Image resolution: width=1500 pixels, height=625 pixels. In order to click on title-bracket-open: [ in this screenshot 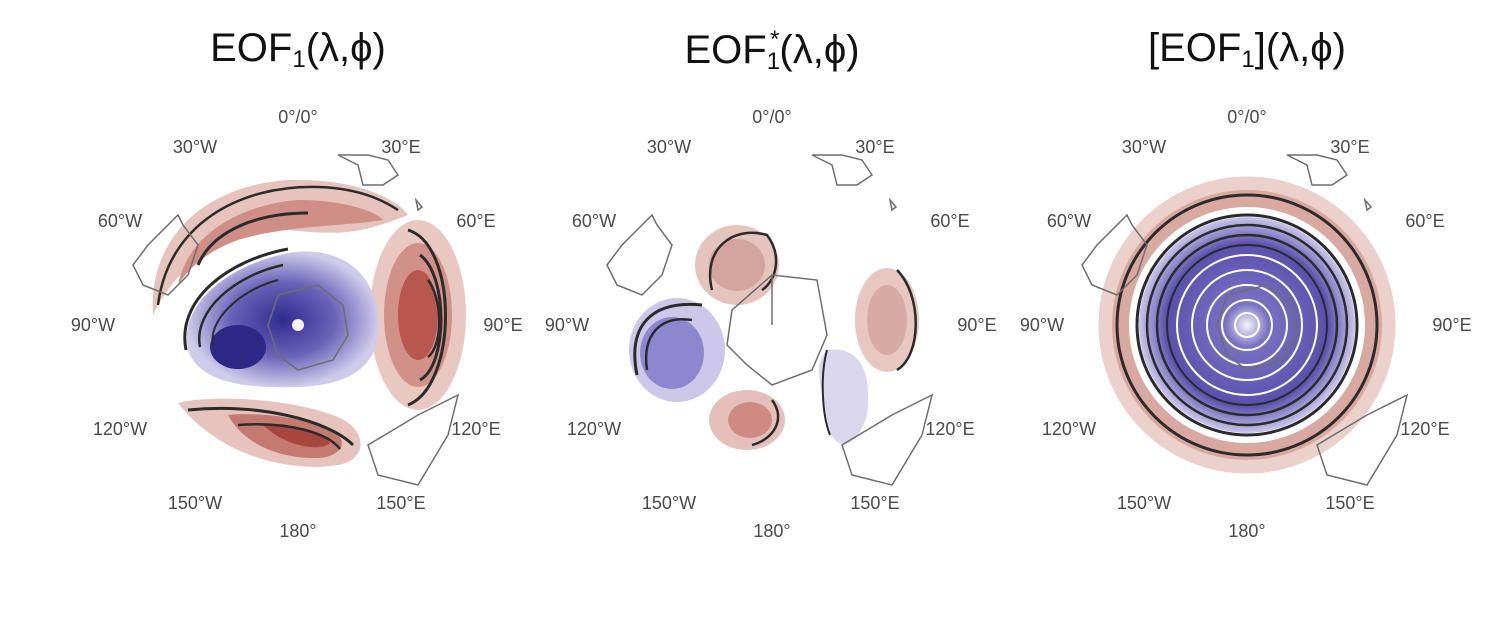, I will do `click(1154, 48)`.